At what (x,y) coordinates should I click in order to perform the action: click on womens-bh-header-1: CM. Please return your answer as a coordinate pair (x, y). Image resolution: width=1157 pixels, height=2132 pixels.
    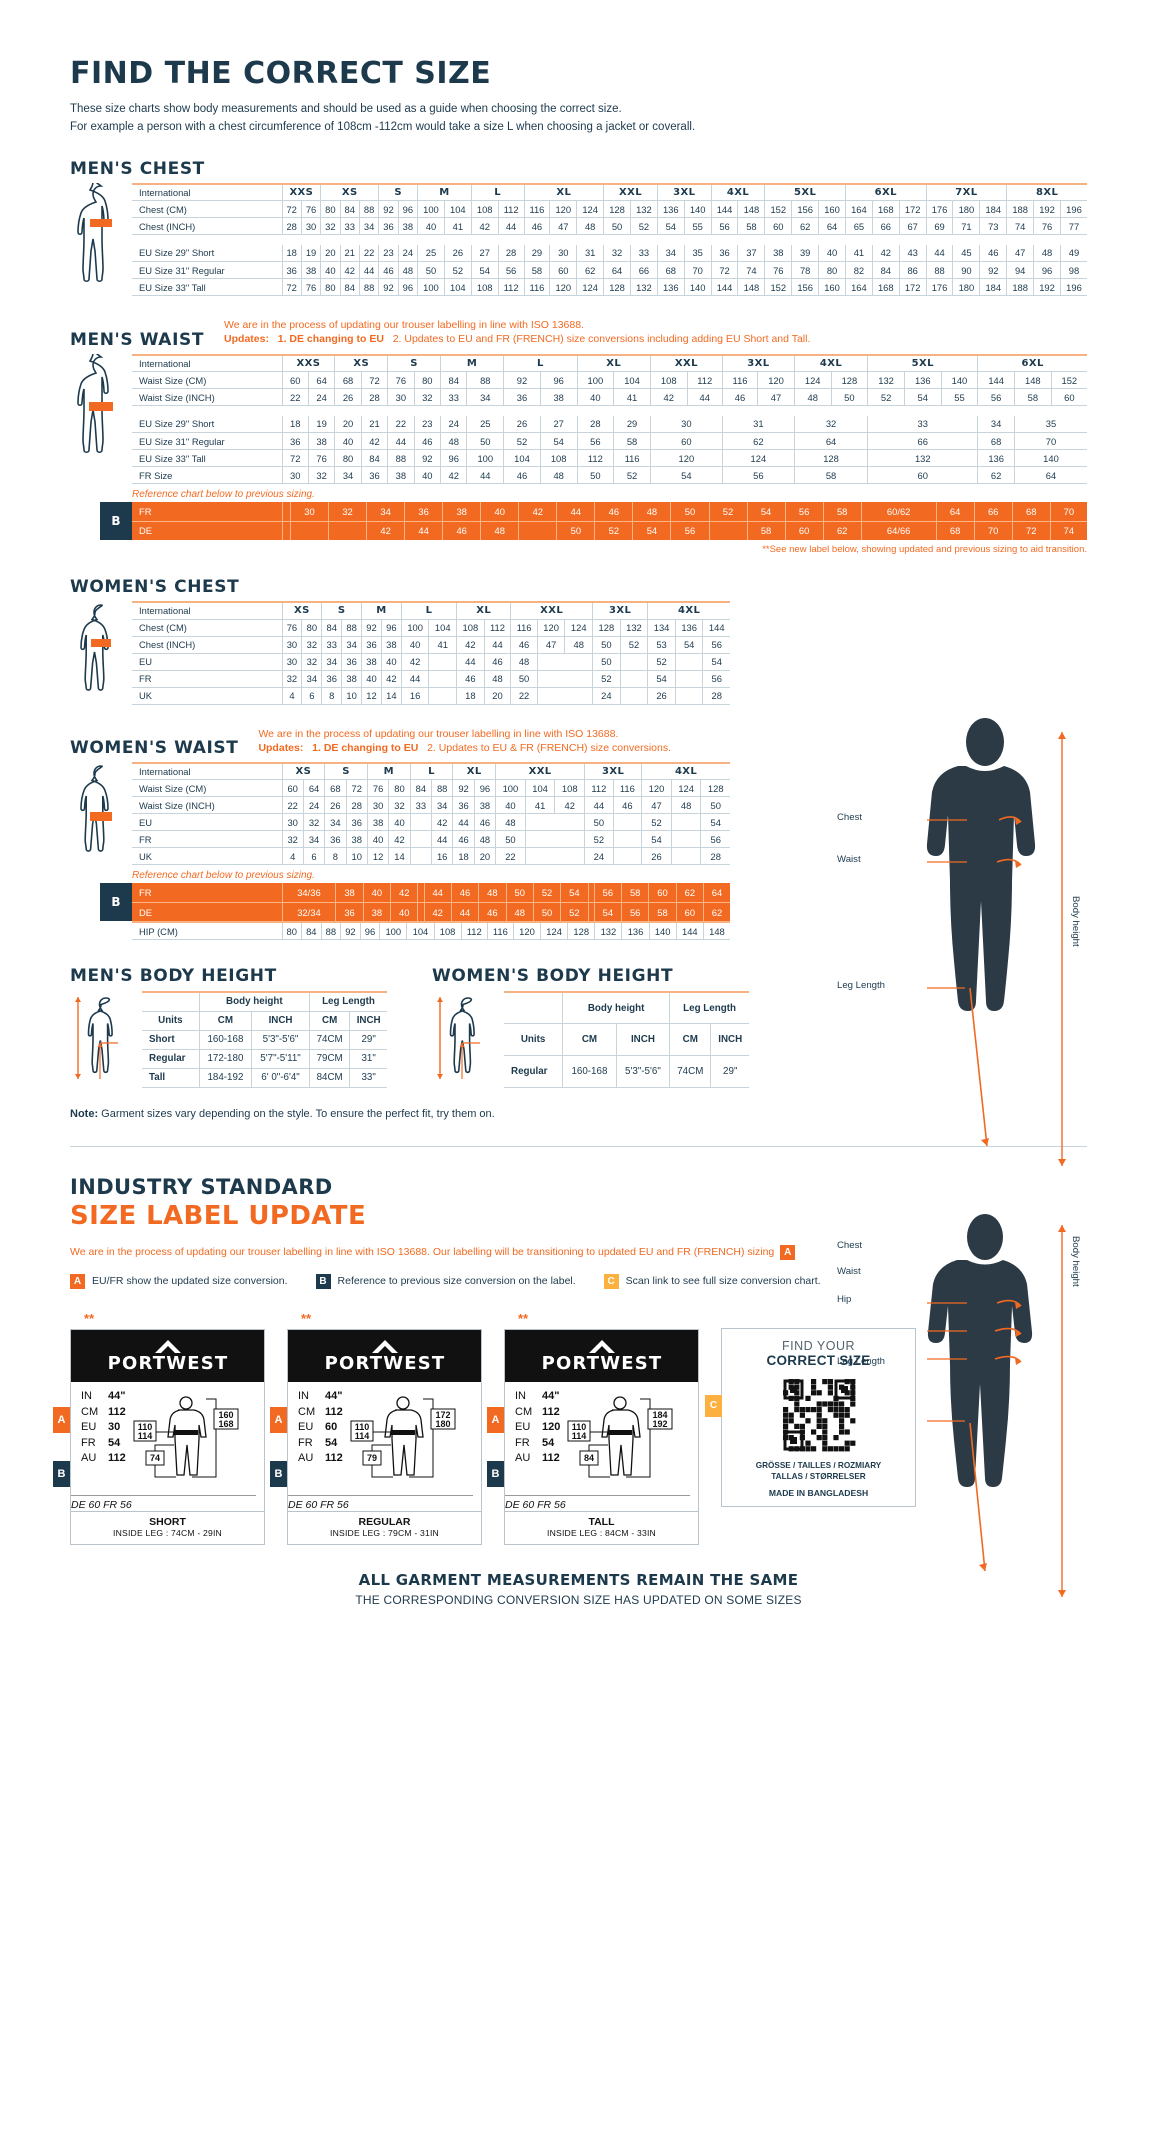
    Looking at the image, I should click on (589, 1040).